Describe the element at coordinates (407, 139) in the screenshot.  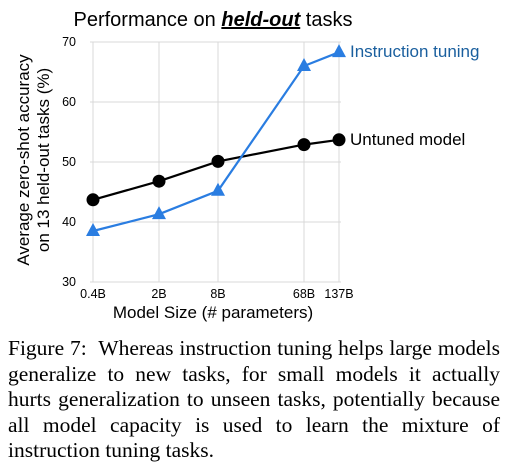
I see `series-label: Untuned model` at that location.